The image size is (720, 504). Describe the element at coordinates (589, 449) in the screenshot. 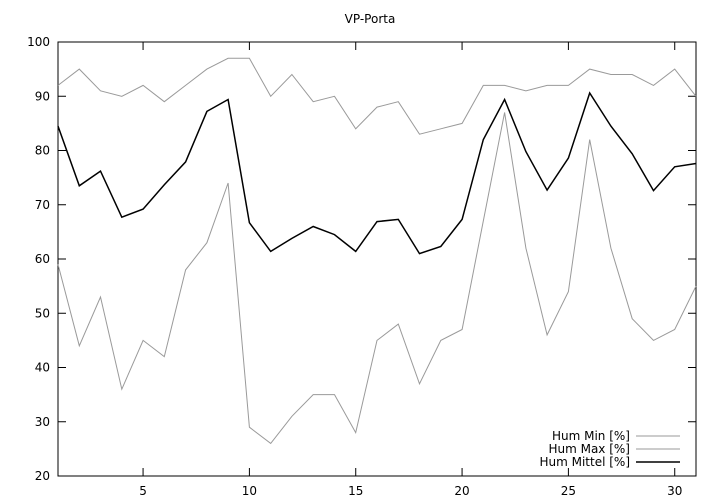

I see `legend-label: Hum Max [%]` at that location.